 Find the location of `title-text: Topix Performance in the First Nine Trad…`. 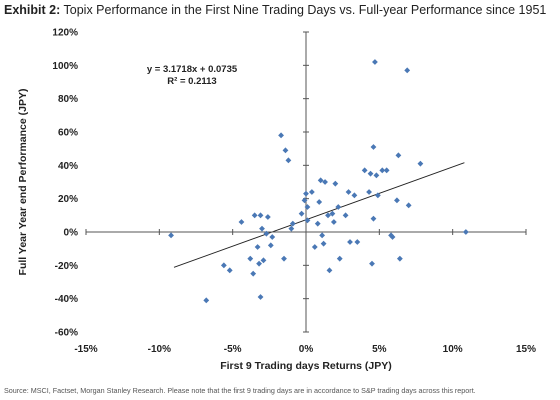

title-text: Topix Performance in the First Nine Trad… is located at coordinates (305, 10).